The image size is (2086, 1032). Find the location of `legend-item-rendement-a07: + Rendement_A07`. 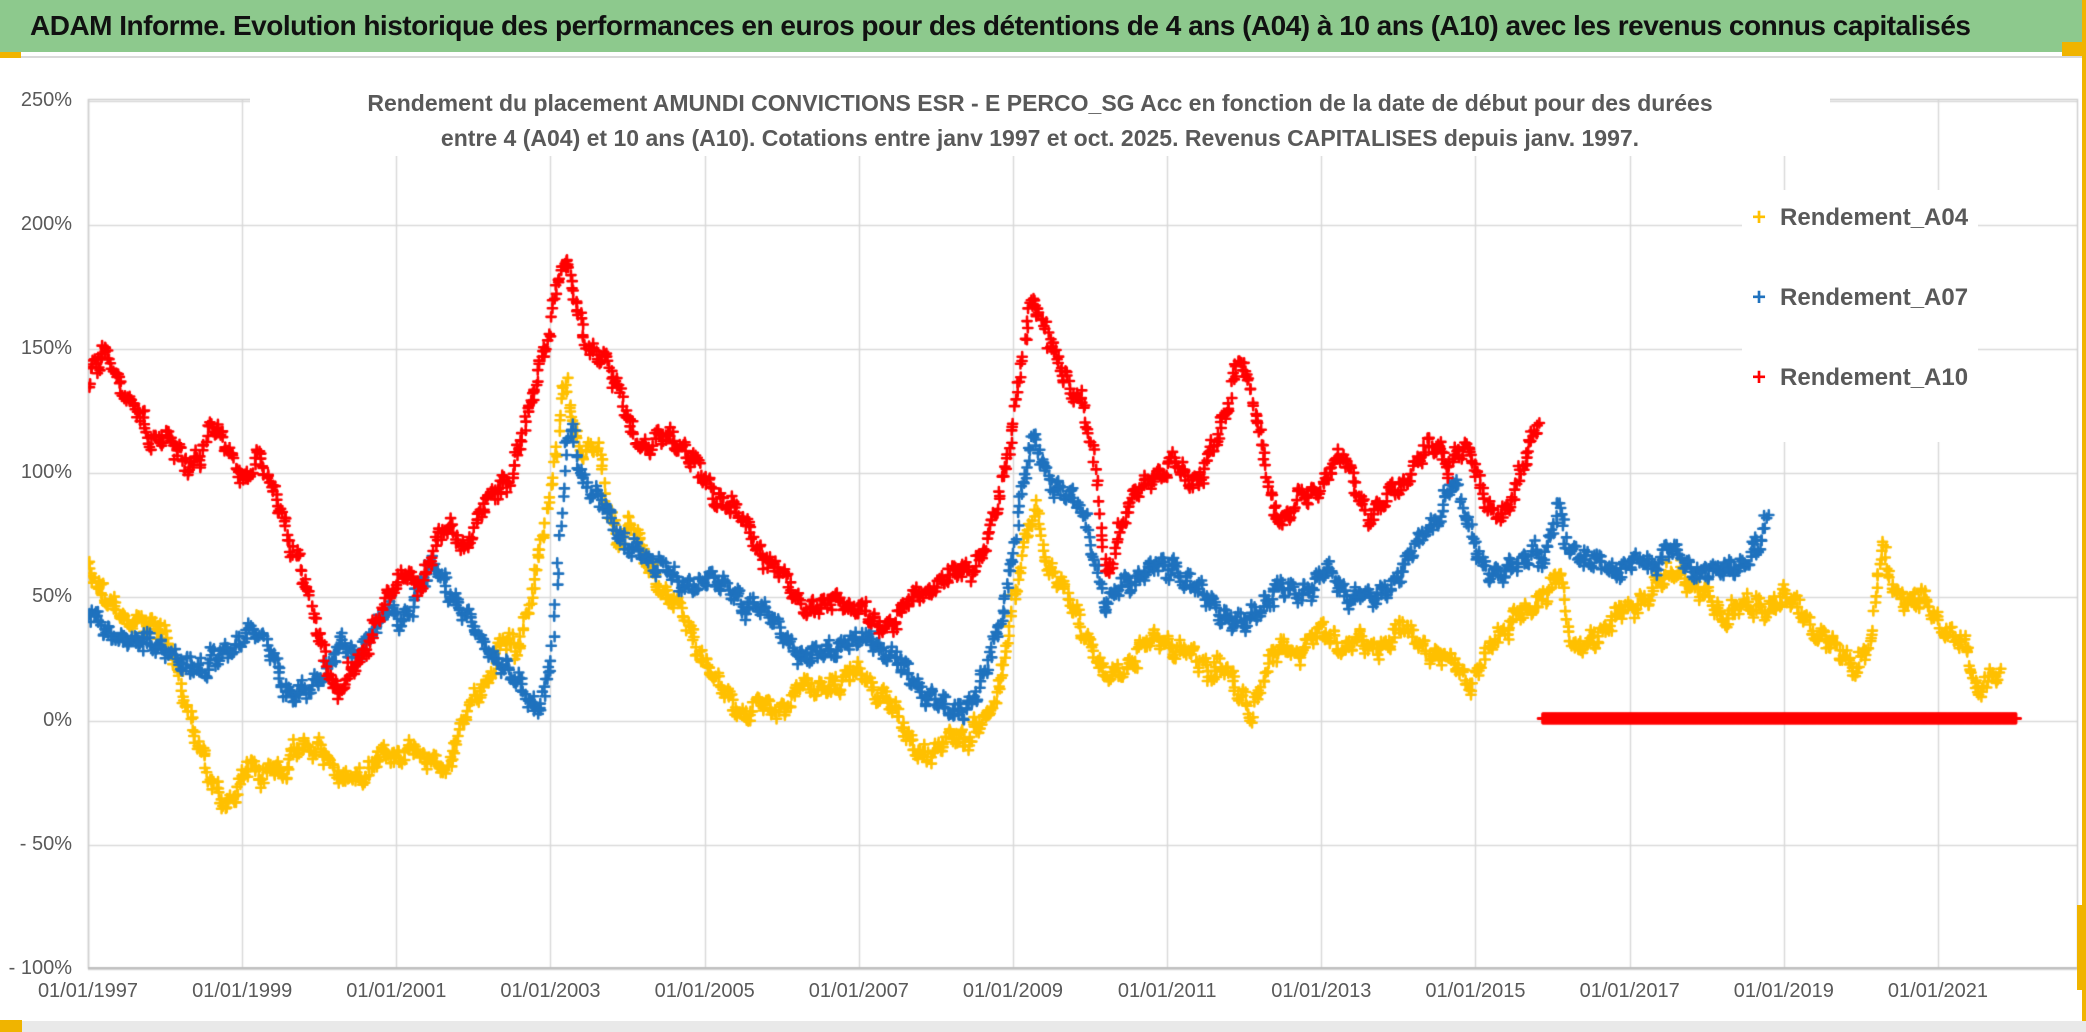

legend-item-rendement-a07: + Rendement_A07 is located at coordinates (1860, 298).